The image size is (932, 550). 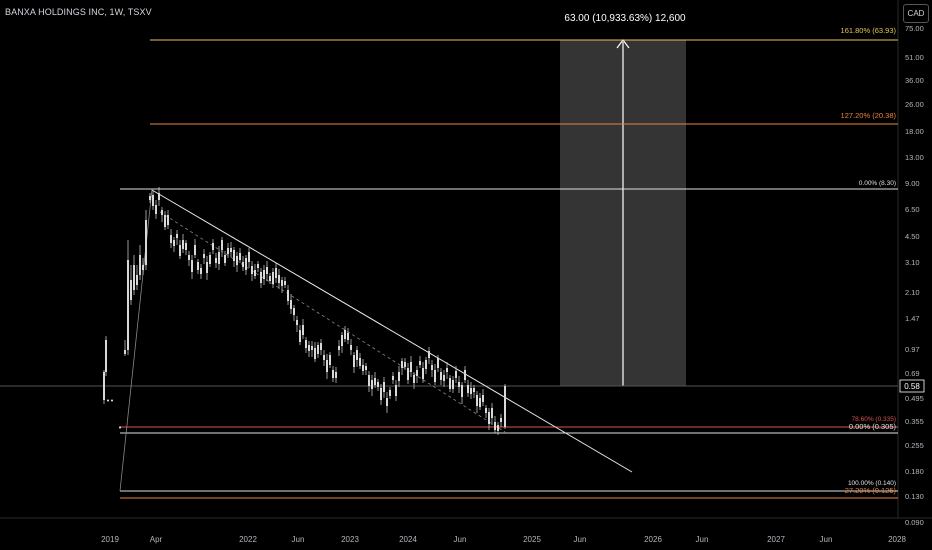 I want to click on fib-label-272: 27.20% (0.125), so click(x=871, y=490).